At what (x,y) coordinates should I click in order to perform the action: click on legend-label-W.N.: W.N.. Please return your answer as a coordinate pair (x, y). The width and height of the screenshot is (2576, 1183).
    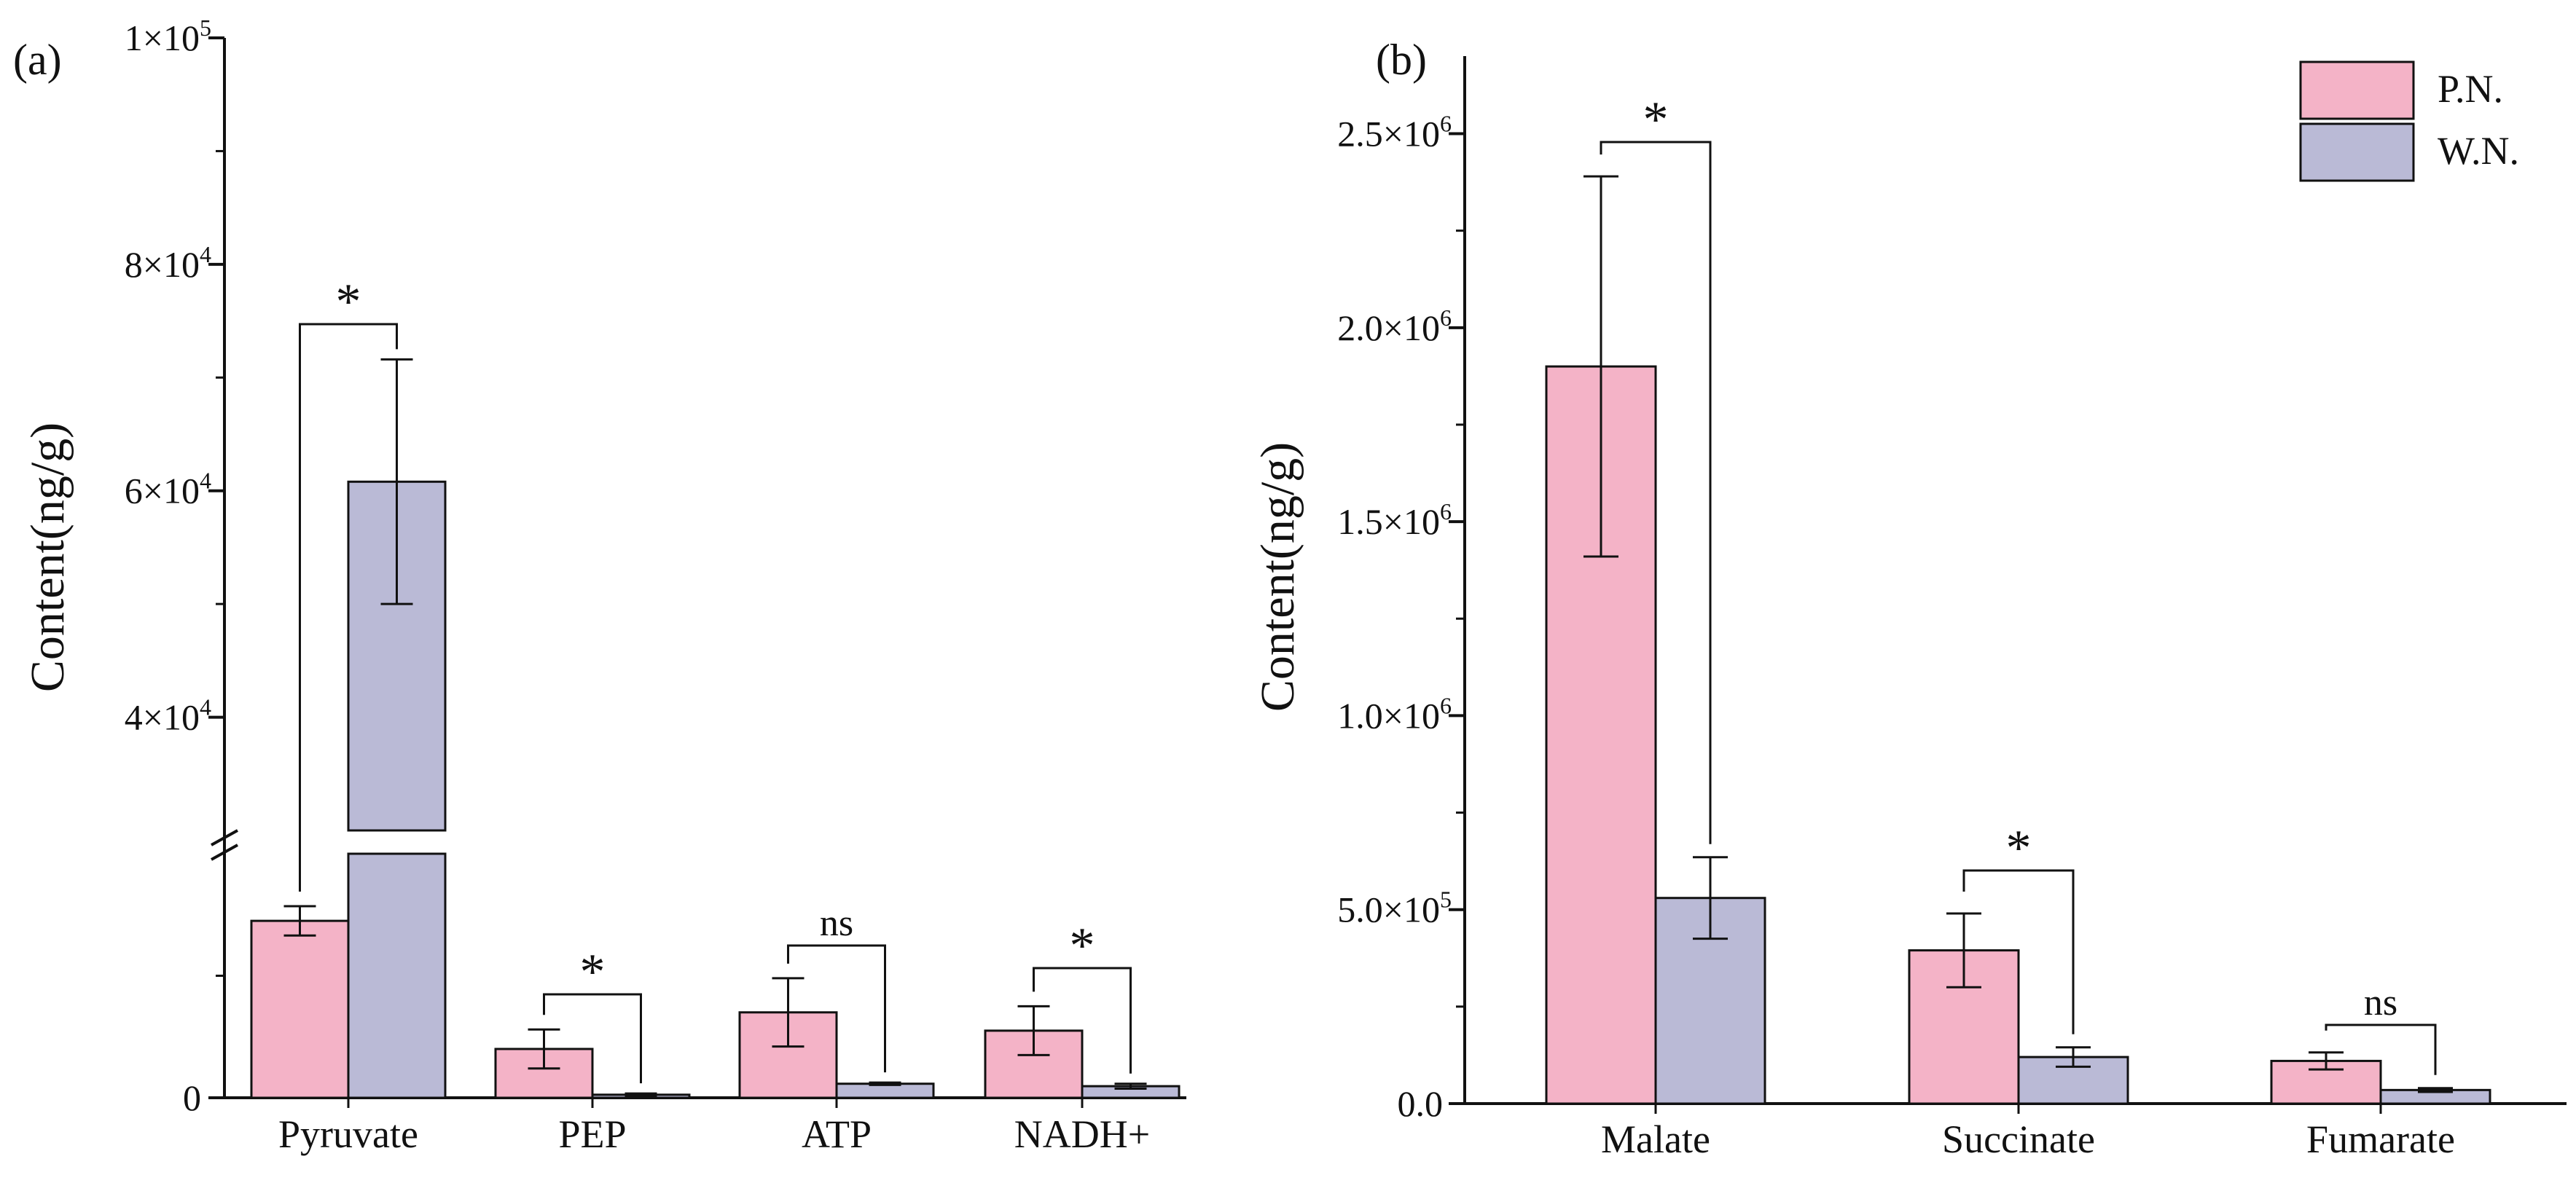
    Looking at the image, I should click on (2478, 151).